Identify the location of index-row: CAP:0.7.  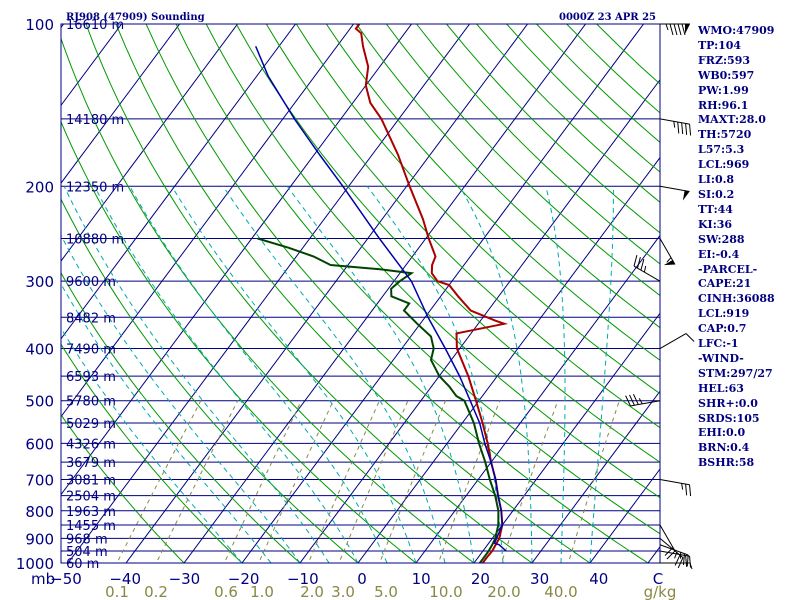
(722, 329).